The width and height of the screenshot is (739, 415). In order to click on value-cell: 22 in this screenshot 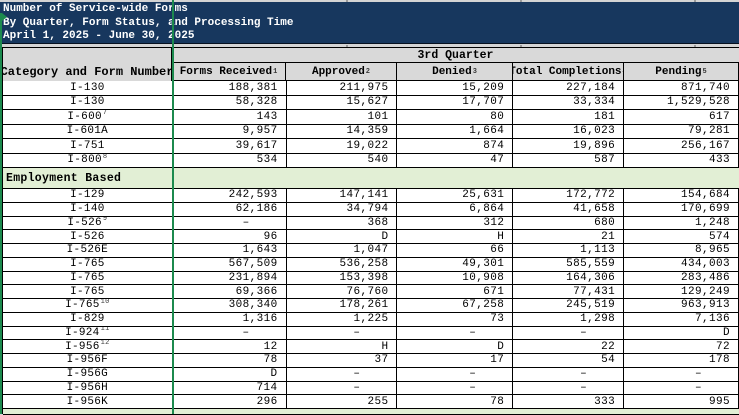, I will do `click(569, 347)`.